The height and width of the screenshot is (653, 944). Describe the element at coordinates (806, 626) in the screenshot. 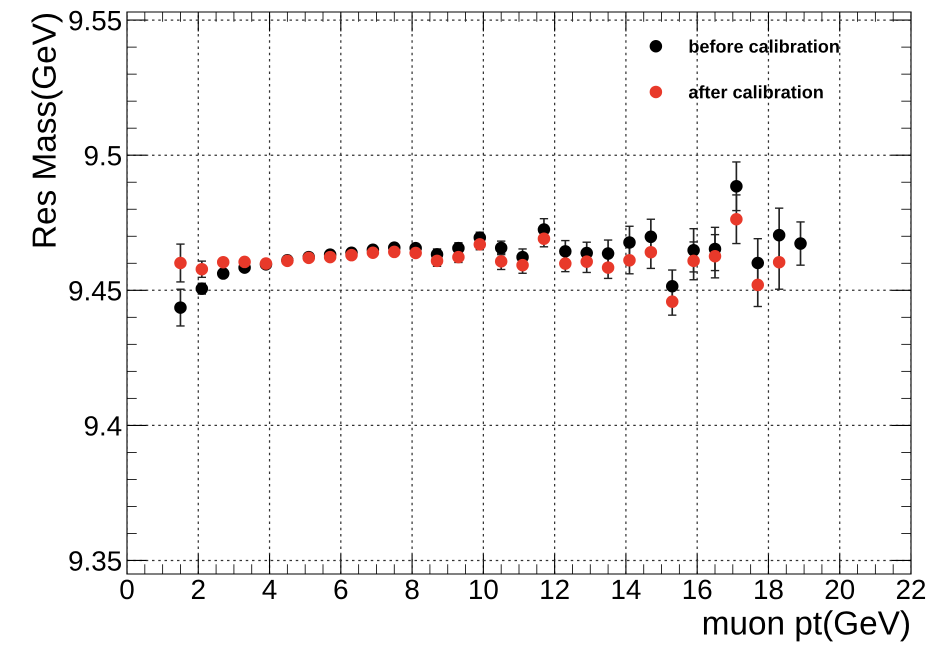

I see `x-axis-title: muon pt(GeV)` at that location.